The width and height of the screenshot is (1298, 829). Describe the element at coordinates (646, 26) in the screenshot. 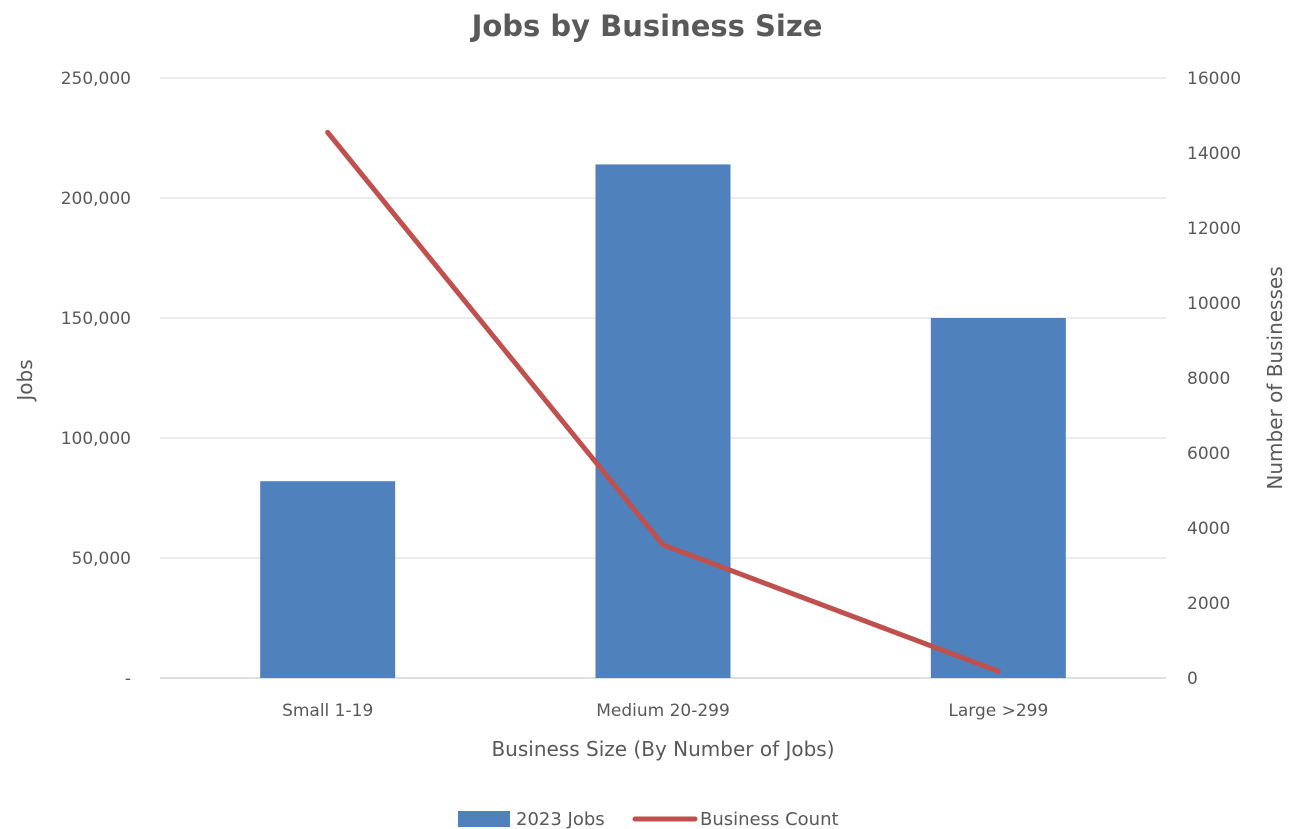

I see `chart-title: Jobs by Business Size` at that location.